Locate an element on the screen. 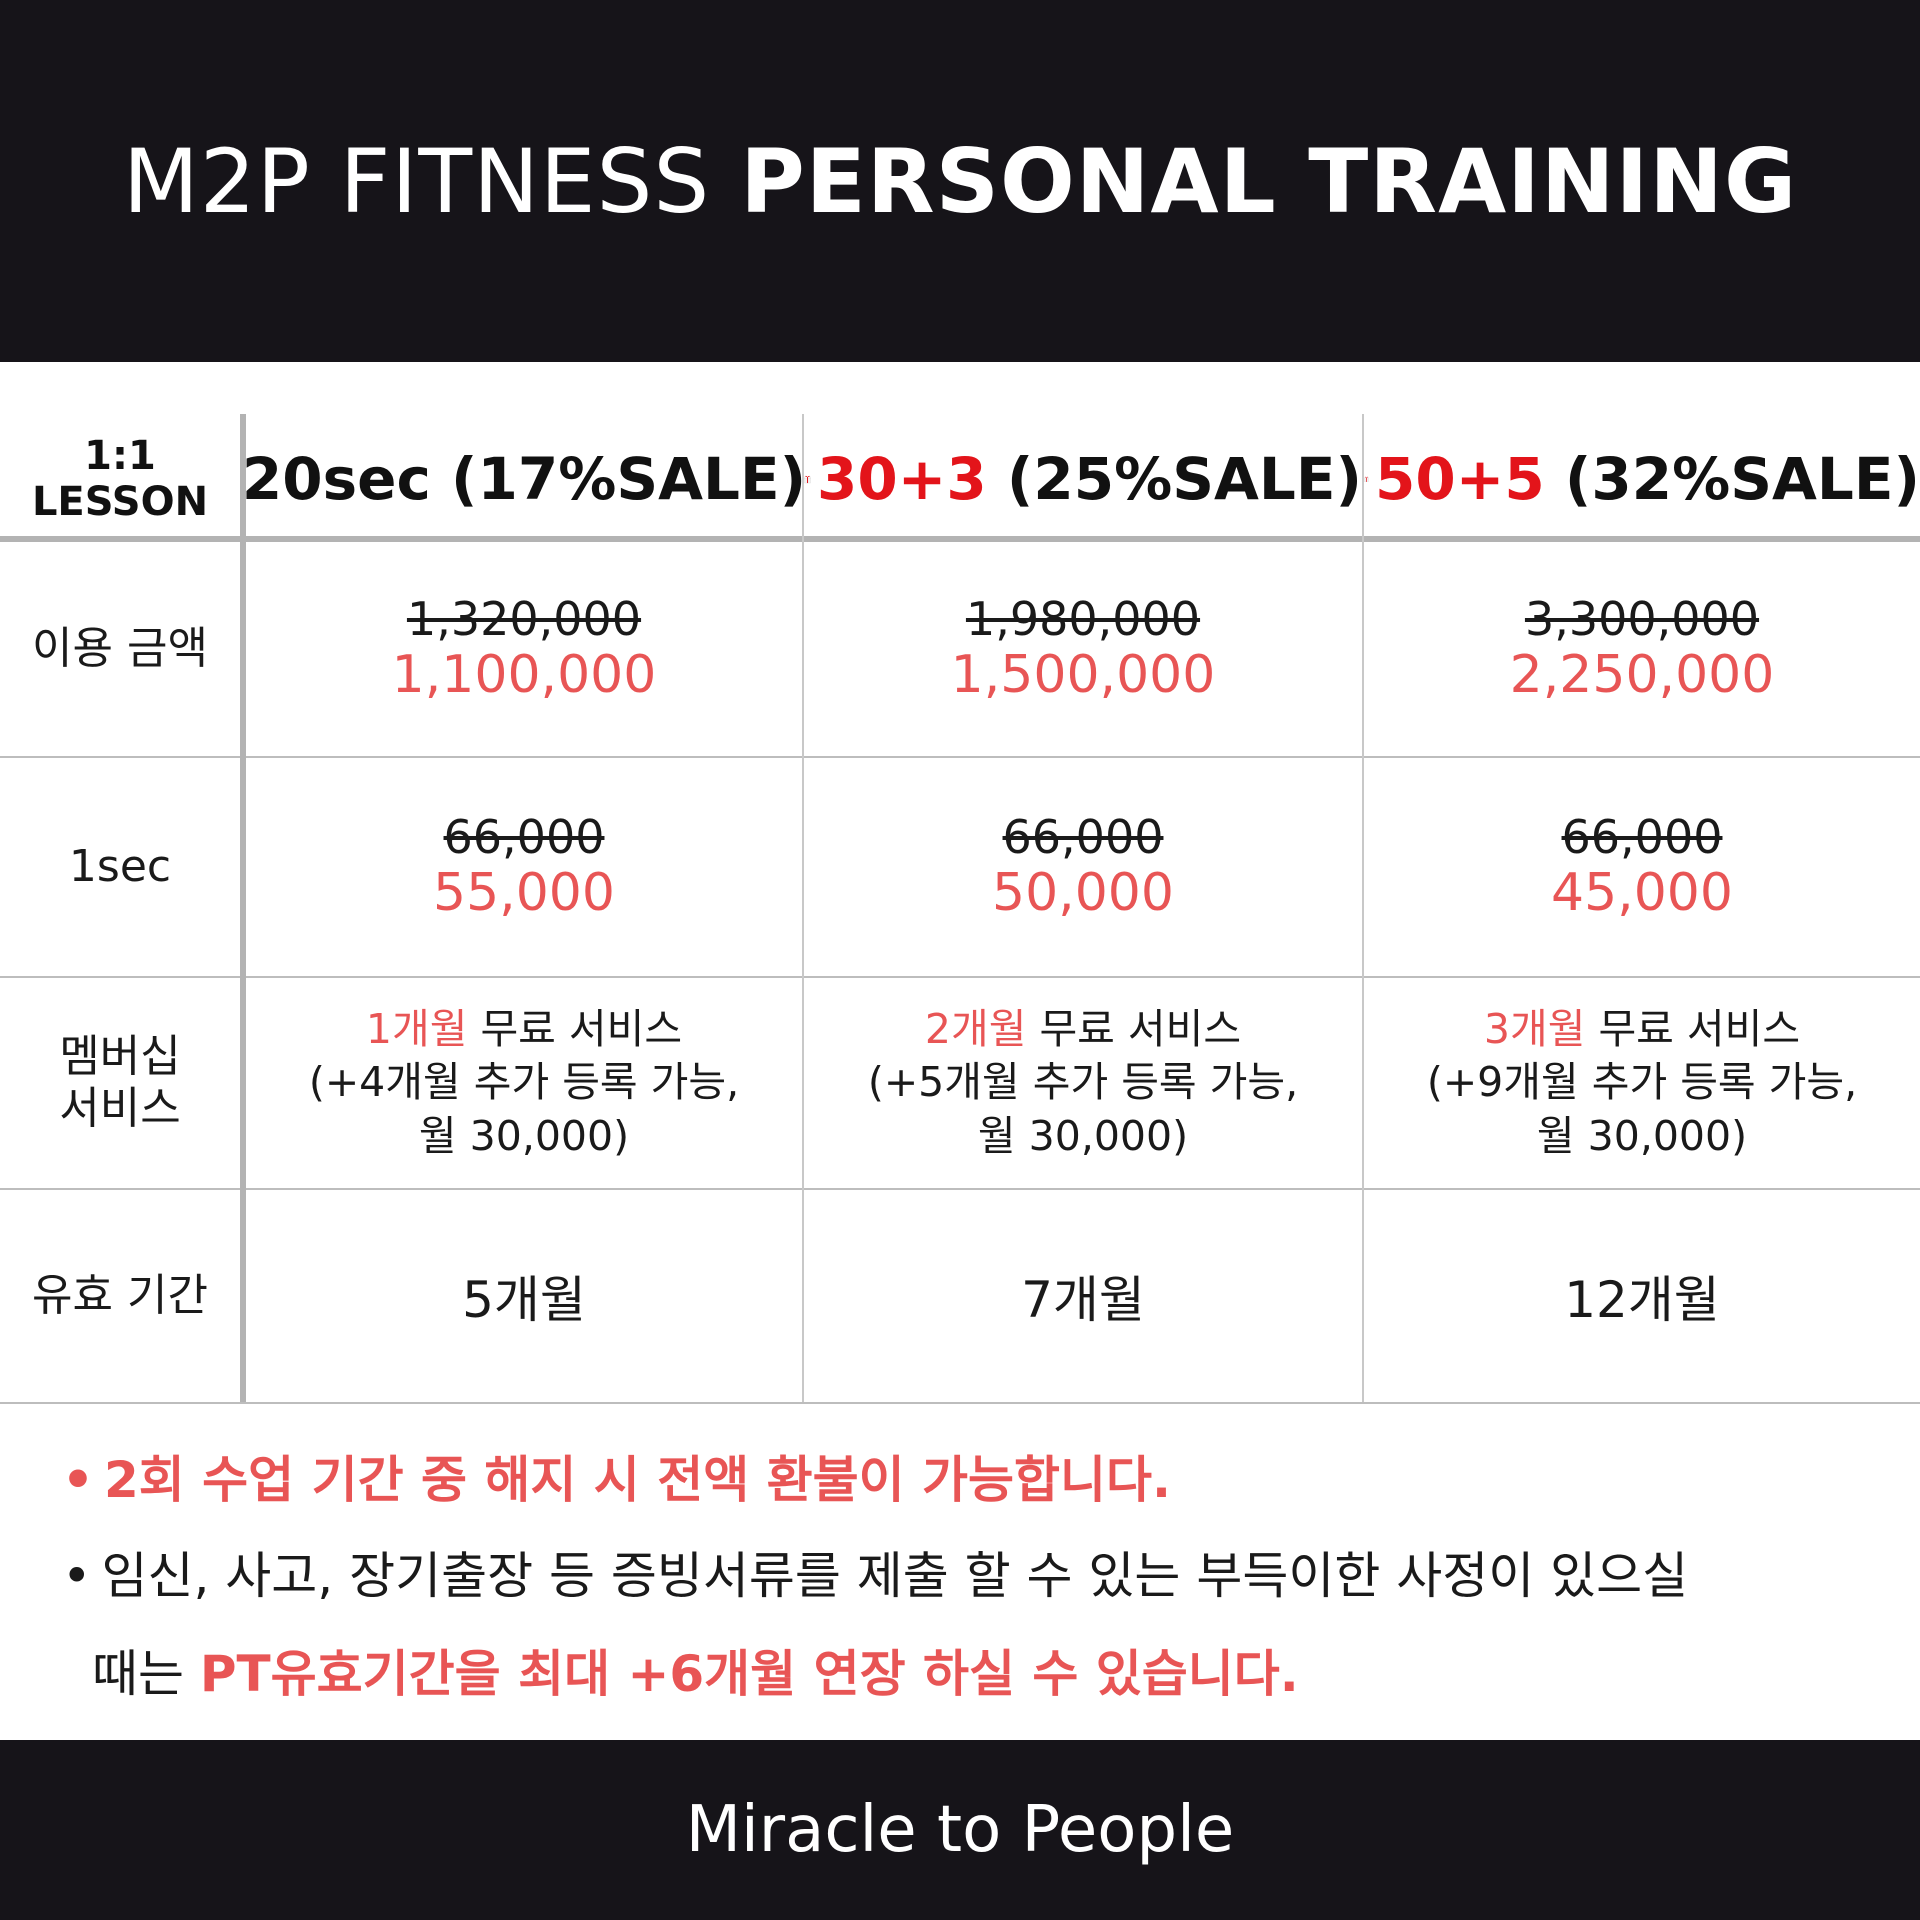  lesson-ratio: 1:1 is located at coordinates (120, 456).